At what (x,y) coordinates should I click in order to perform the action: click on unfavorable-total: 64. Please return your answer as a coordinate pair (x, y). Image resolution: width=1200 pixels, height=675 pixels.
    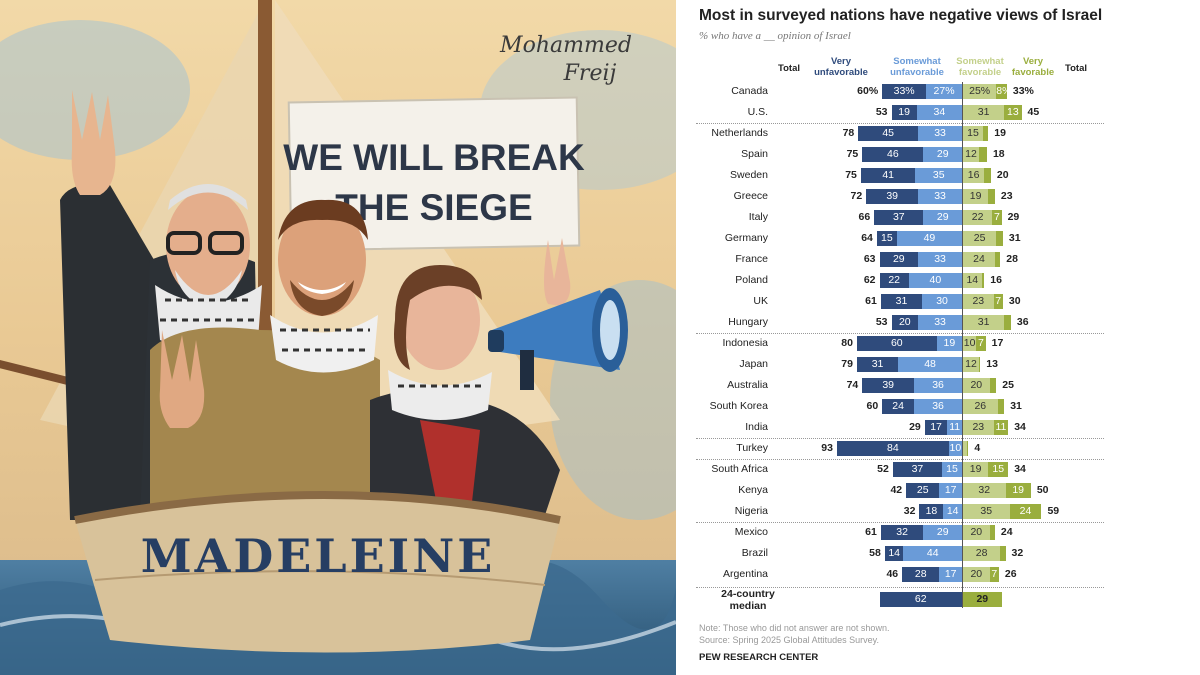
    Looking at the image, I should click on (867, 238).